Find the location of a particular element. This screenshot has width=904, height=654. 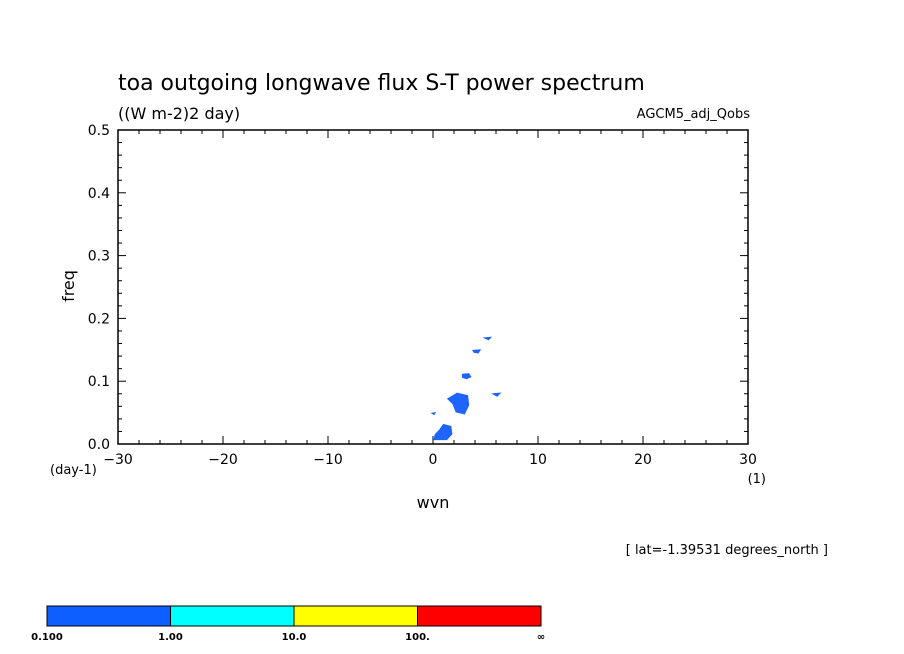

x-tick-label: 20 is located at coordinates (643, 460).